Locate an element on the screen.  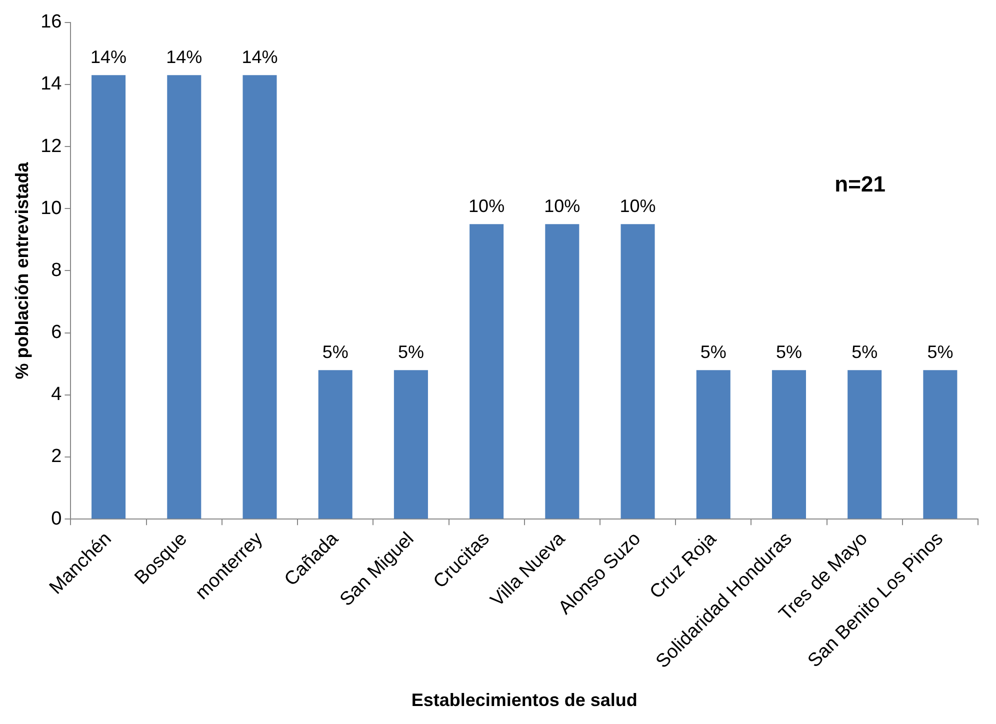
y-axis-title: % población entrevistada is located at coordinates (22, 270).